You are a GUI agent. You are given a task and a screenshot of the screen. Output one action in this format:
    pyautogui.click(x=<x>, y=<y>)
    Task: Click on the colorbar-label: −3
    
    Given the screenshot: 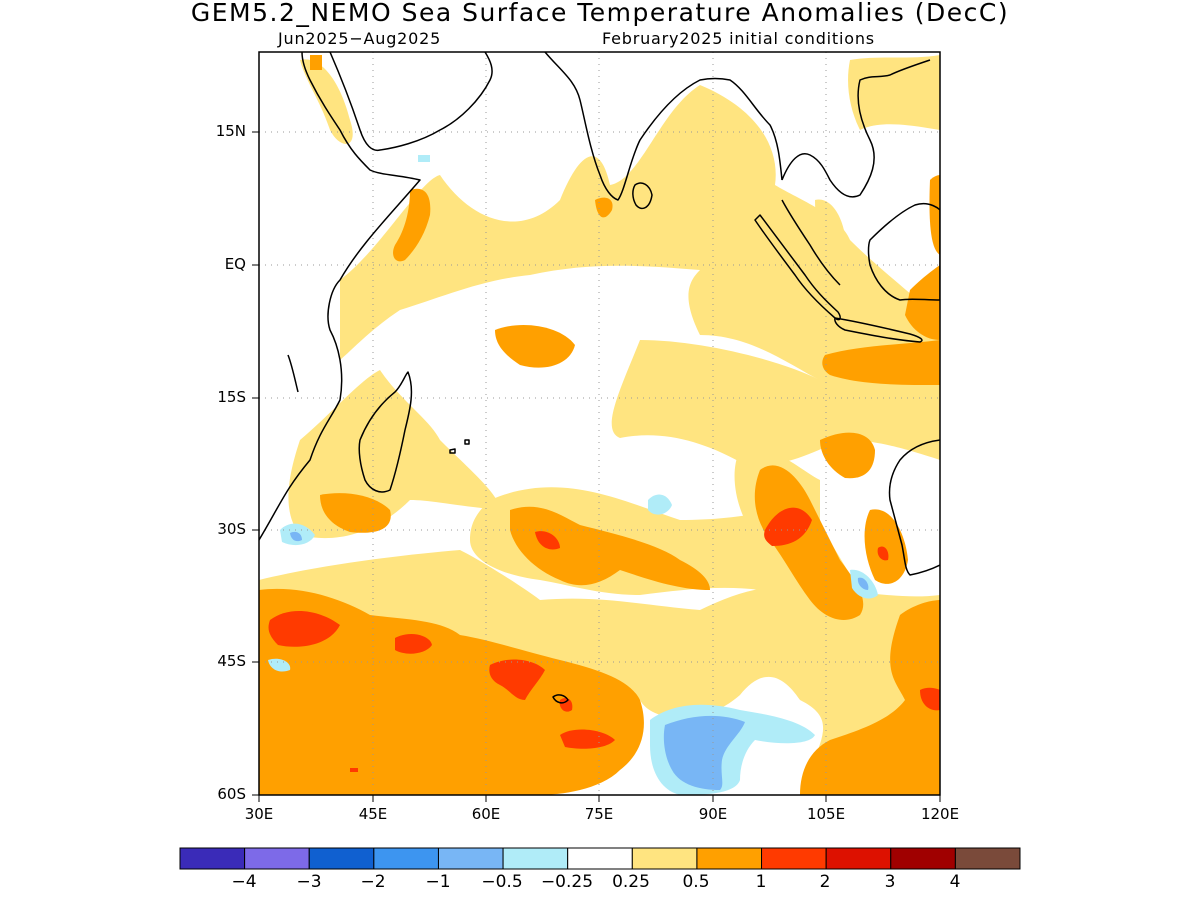 What is the action you would take?
    pyautogui.click(x=309, y=882)
    